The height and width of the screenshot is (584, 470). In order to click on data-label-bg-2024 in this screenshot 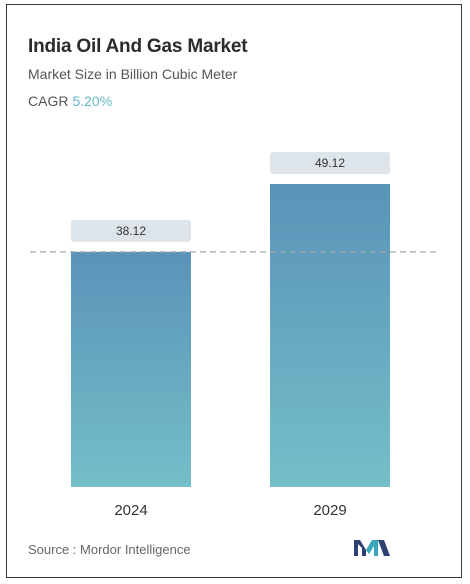, I will do `click(131, 230)`.